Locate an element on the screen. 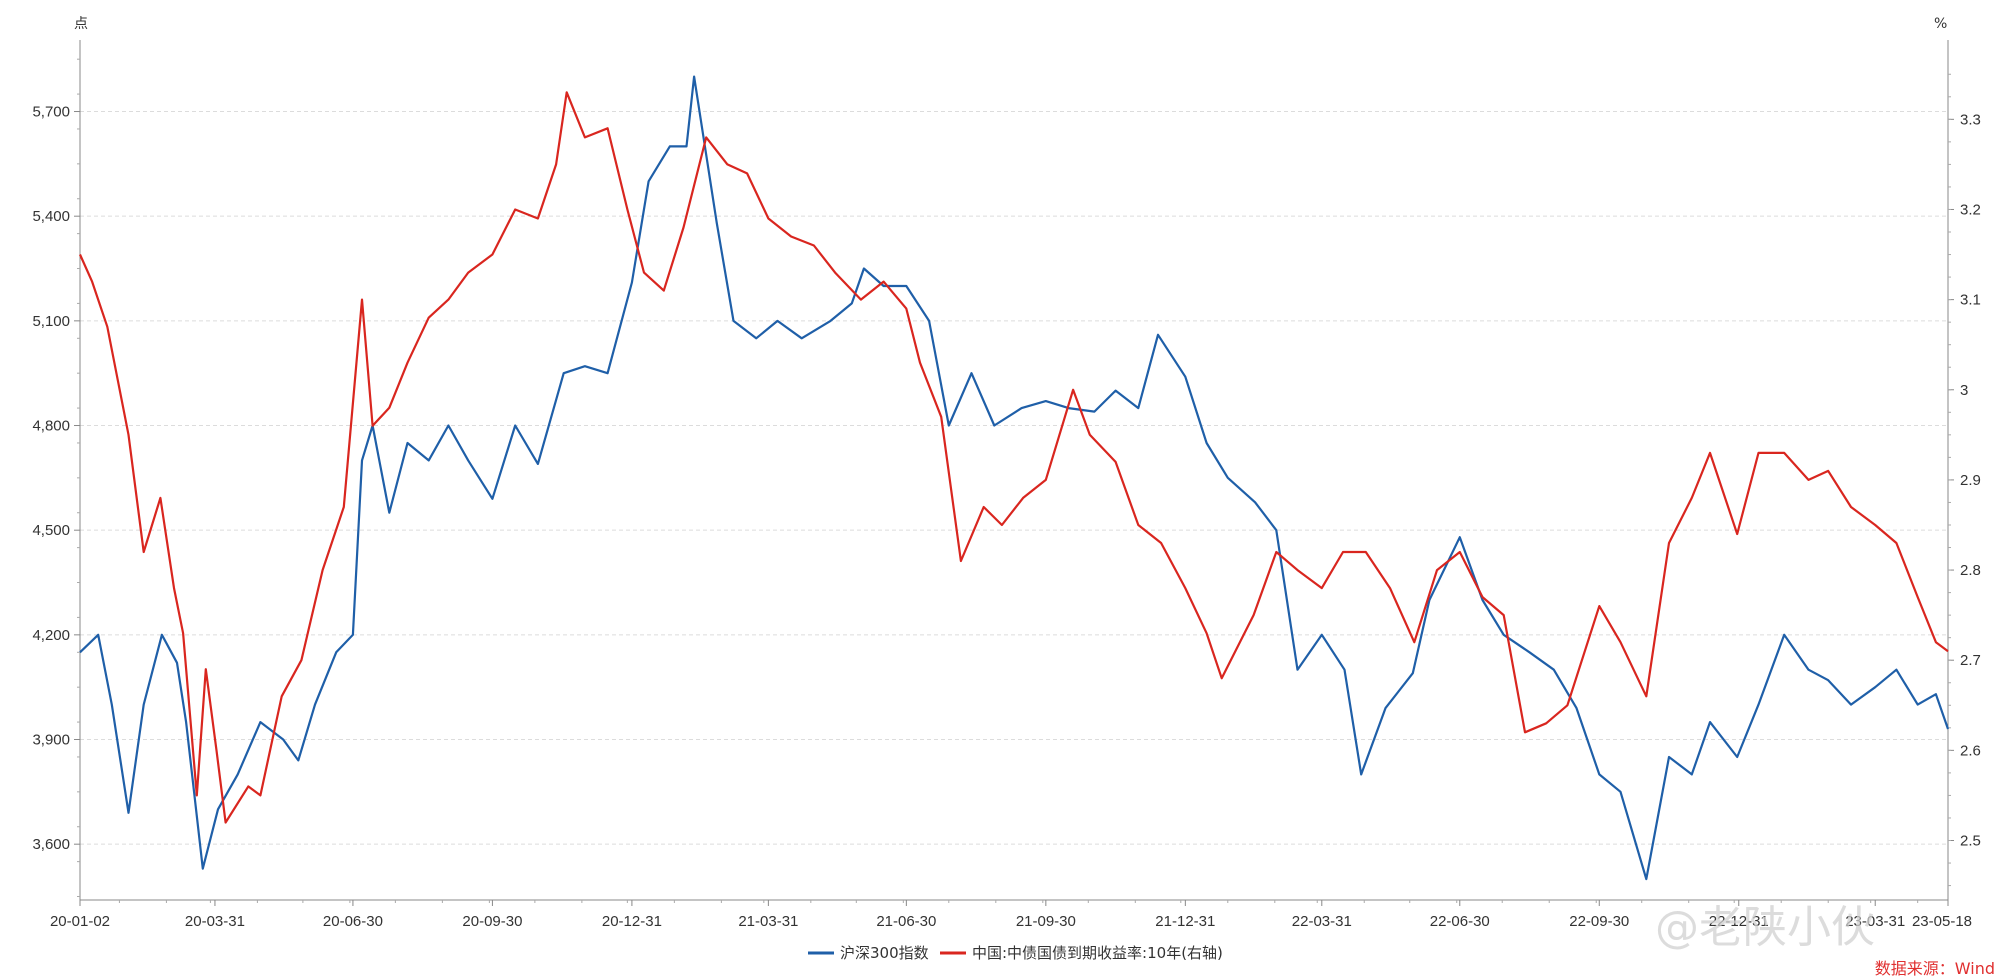 The image size is (2000, 976). right-axis-ticks: 2.5 2.6 2.7 2.8 2.9 3 3.1 3.2 3.3 is located at coordinates (1964, 480).